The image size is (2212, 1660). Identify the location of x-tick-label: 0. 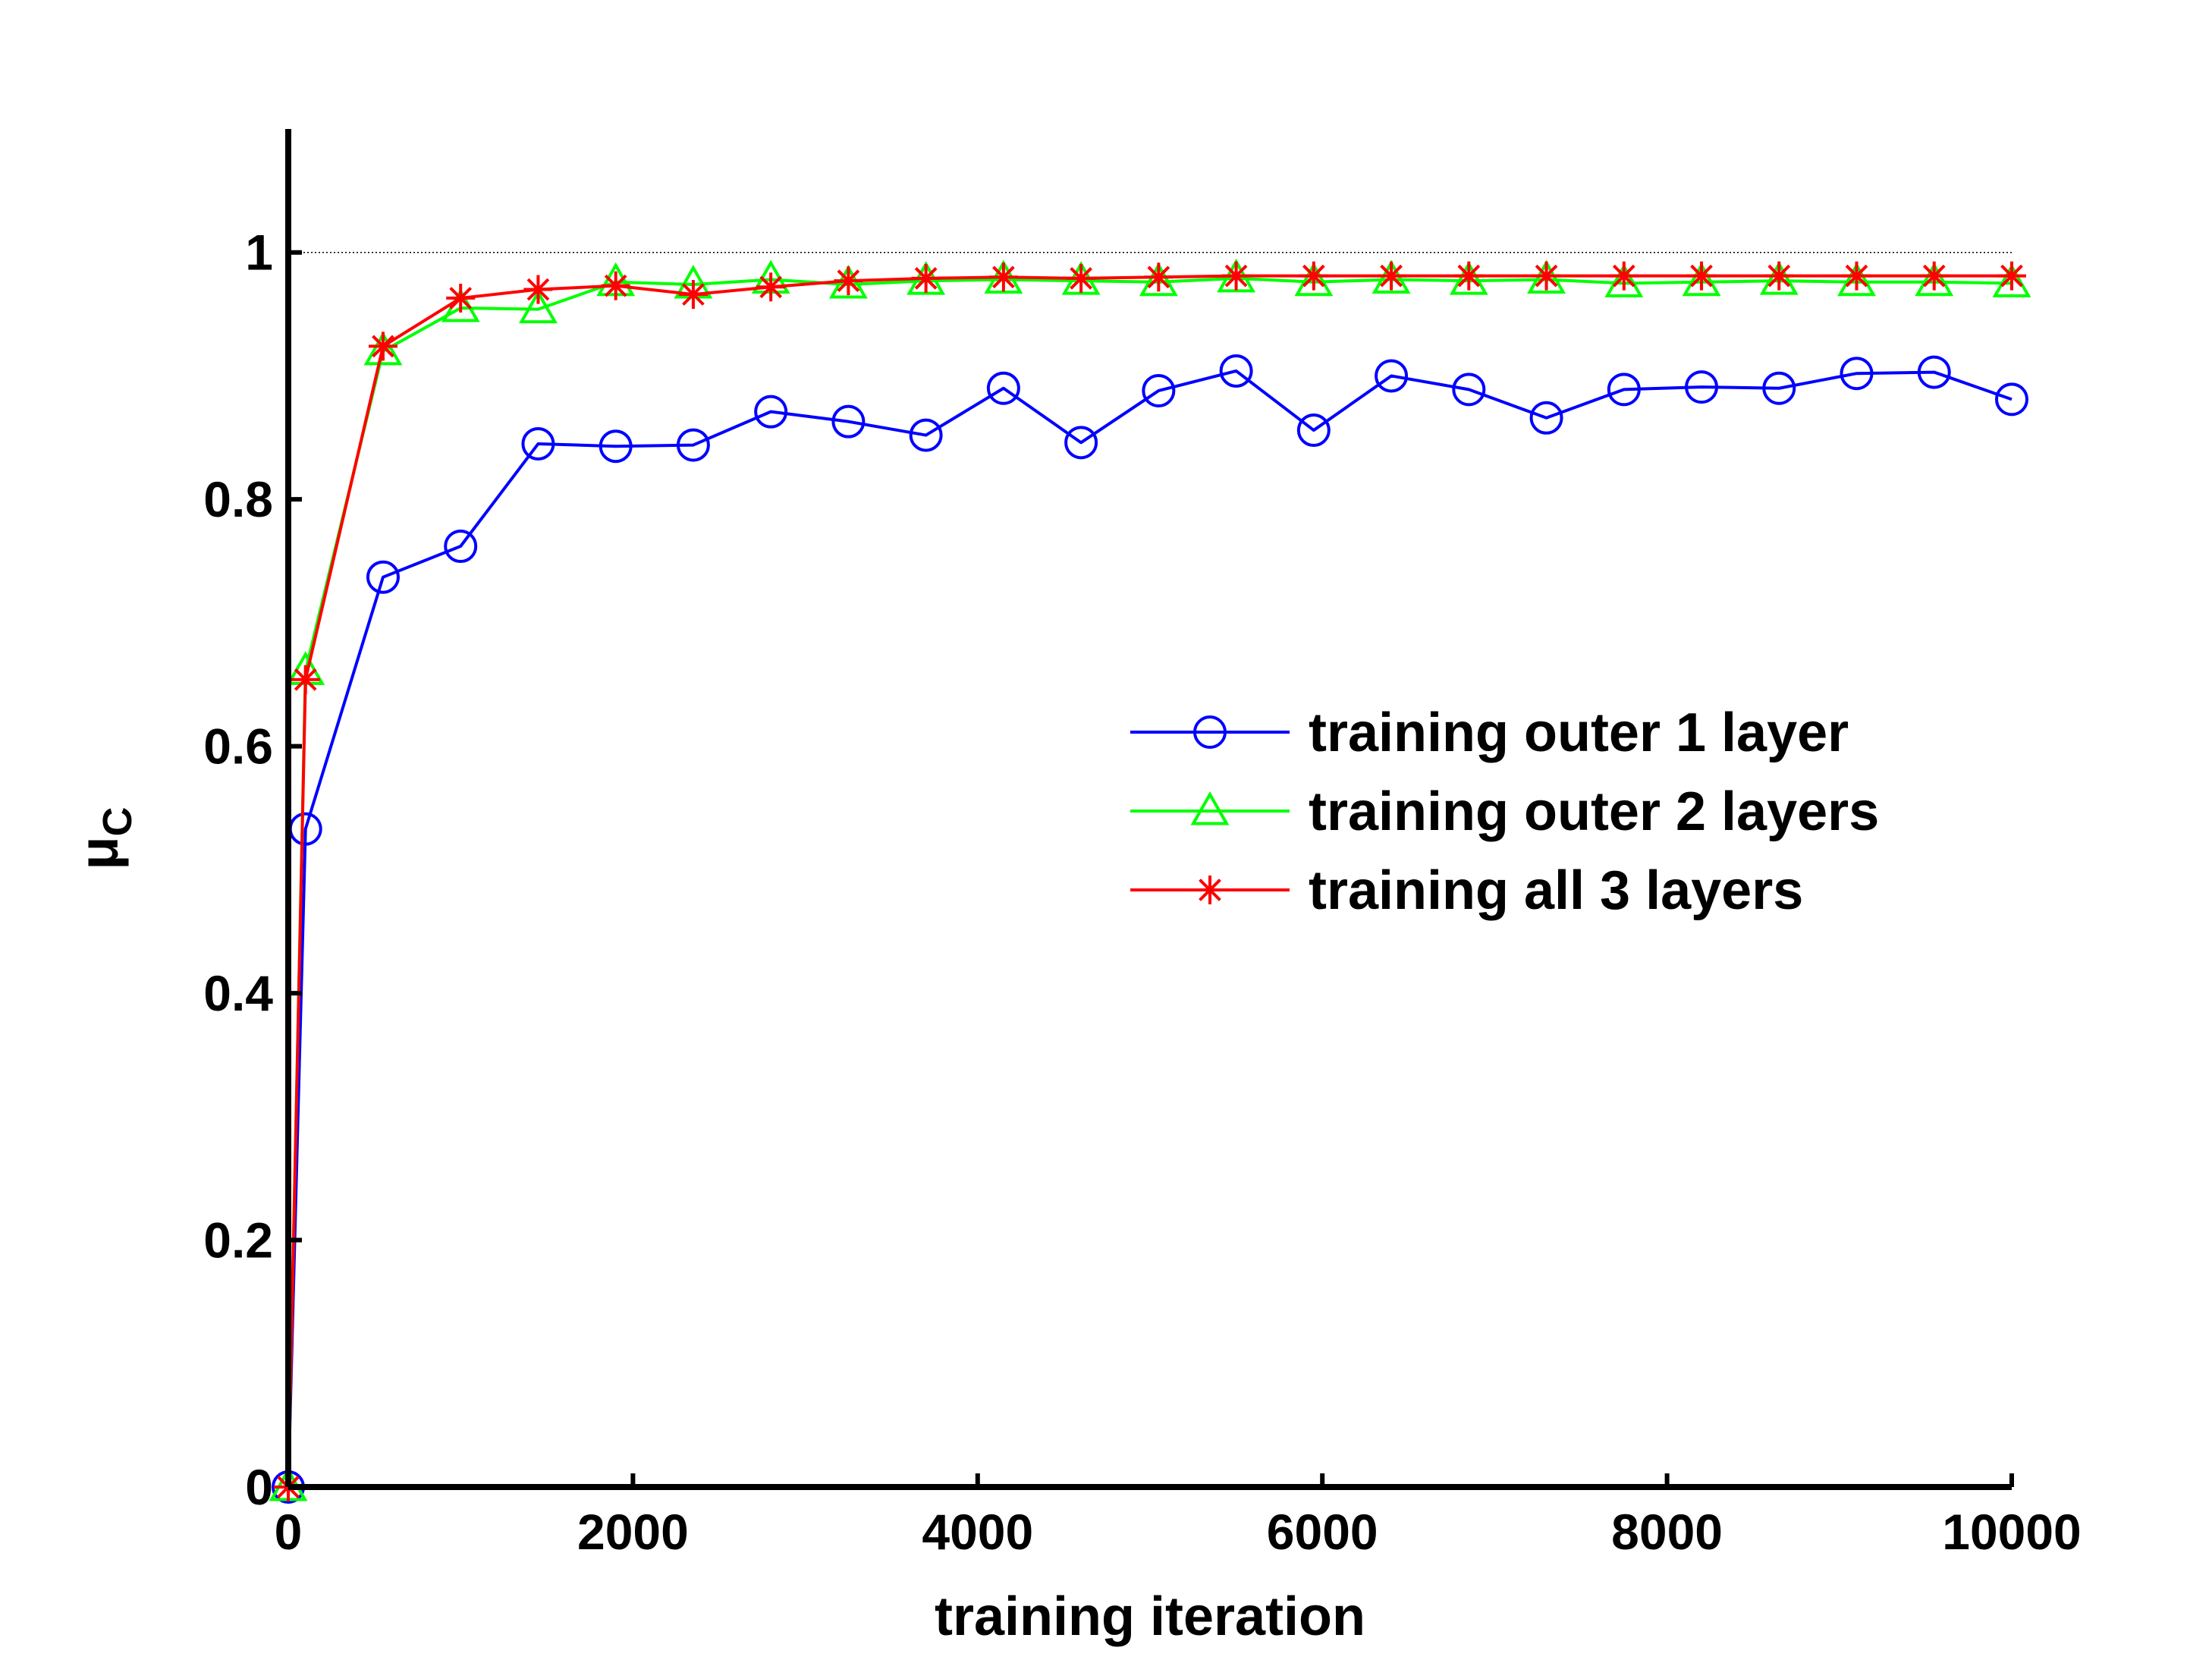
(289, 1532).